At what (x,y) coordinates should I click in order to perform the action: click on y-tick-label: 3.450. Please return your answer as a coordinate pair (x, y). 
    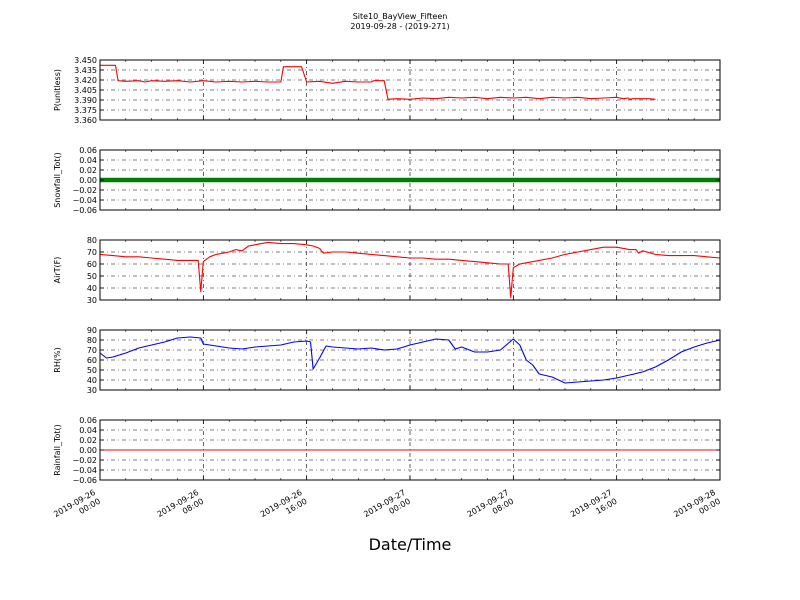
    Looking at the image, I should click on (85, 60).